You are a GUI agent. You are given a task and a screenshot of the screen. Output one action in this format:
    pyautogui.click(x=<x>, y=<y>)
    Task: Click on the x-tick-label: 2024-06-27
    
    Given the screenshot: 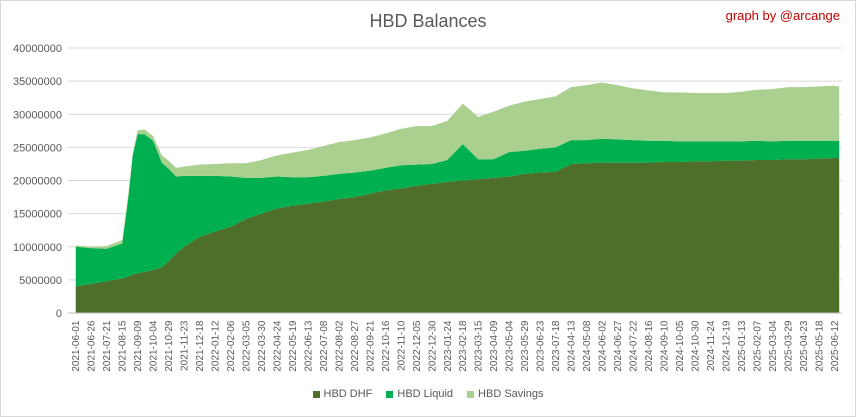 What is the action you would take?
    pyautogui.click(x=618, y=346)
    